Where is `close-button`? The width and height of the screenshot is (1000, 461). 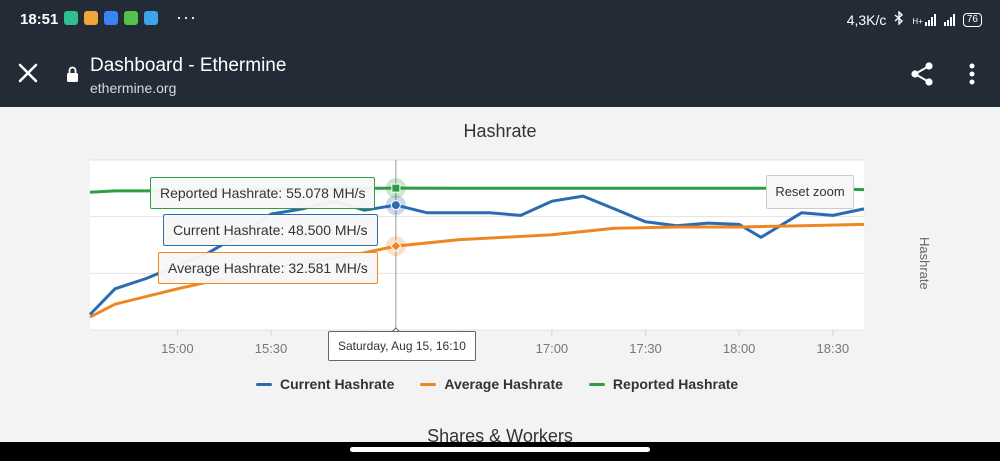 close-button is located at coordinates (28, 73).